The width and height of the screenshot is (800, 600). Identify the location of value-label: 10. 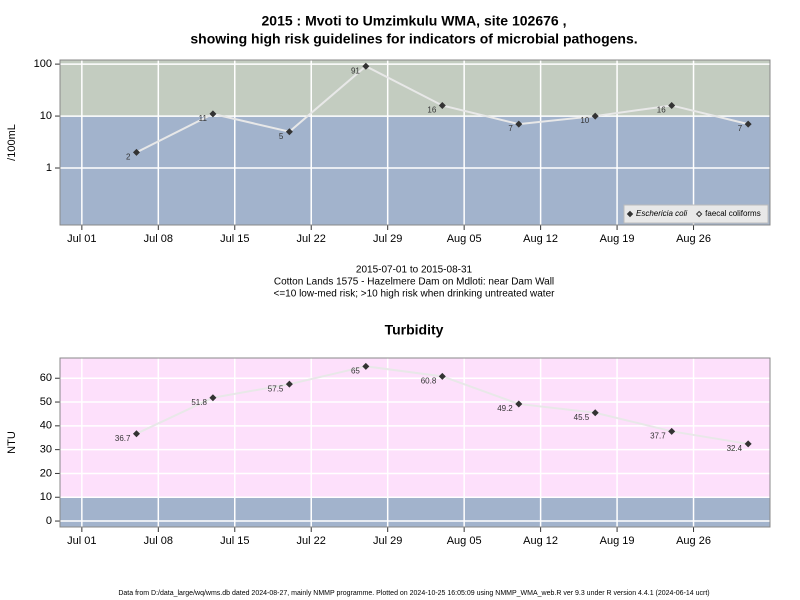
(584, 120).